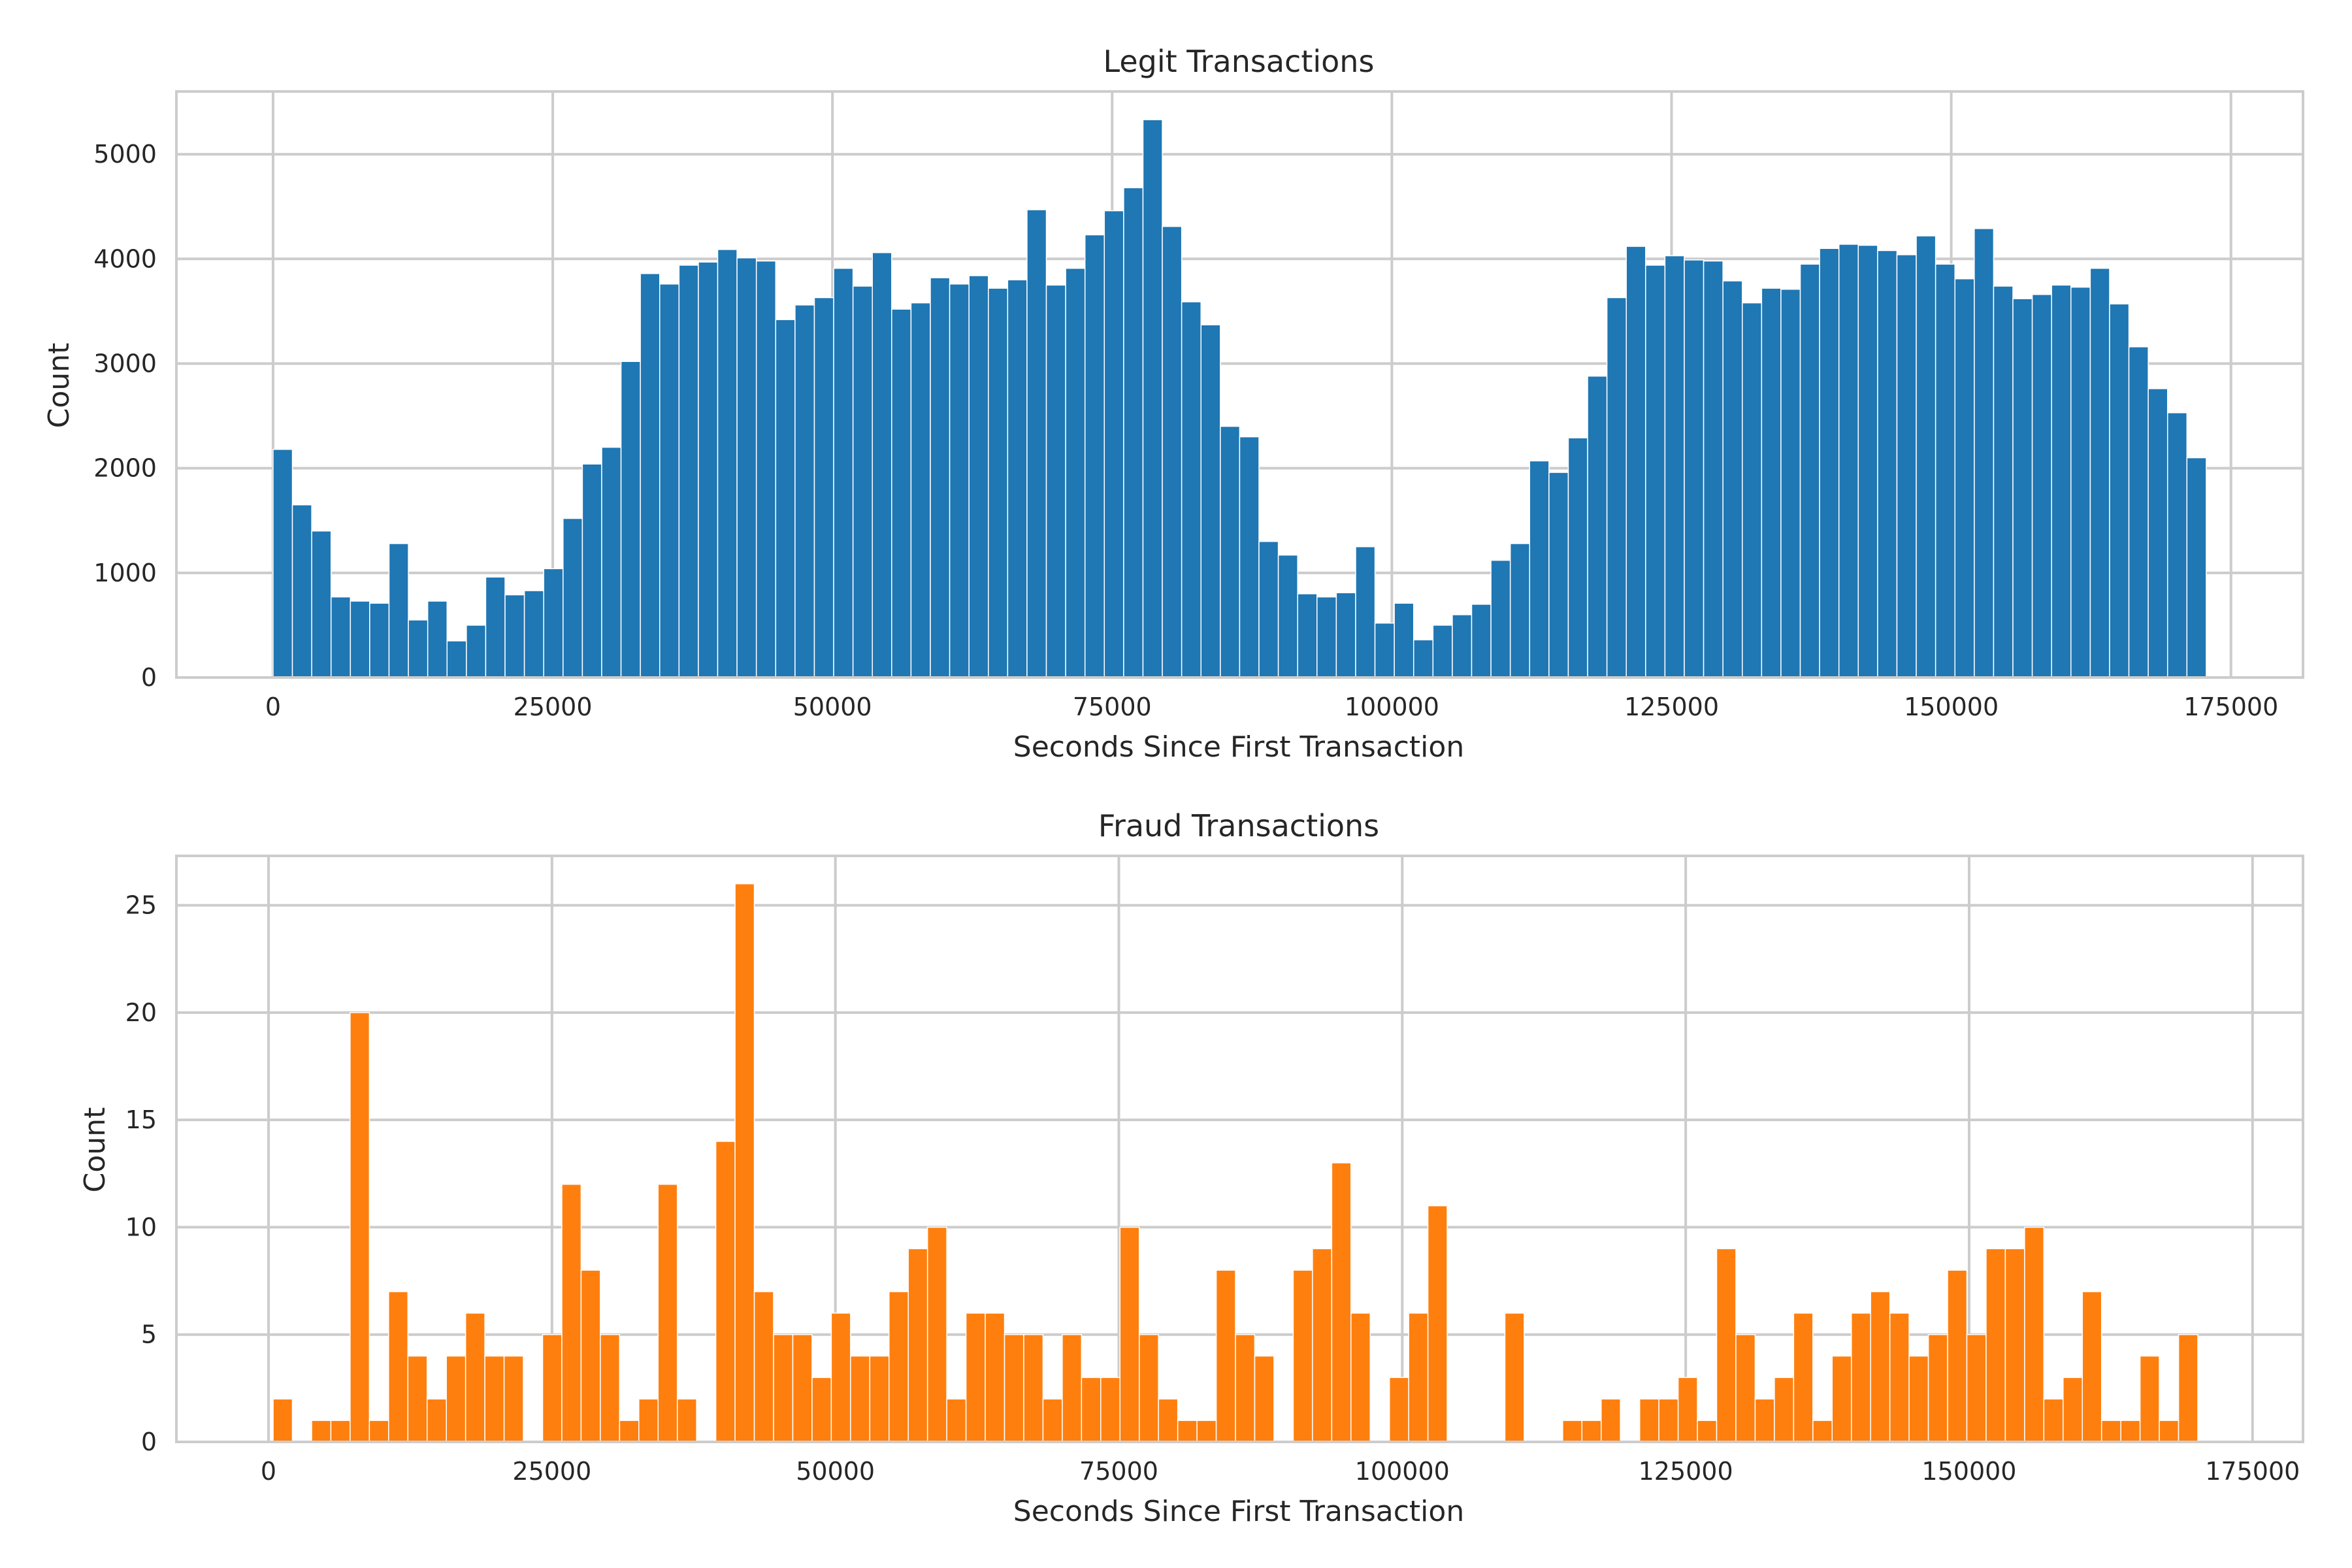 This screenshot has height=1568, width=2352. I want to click on x-tick-label: 50000, so click(832, 707).